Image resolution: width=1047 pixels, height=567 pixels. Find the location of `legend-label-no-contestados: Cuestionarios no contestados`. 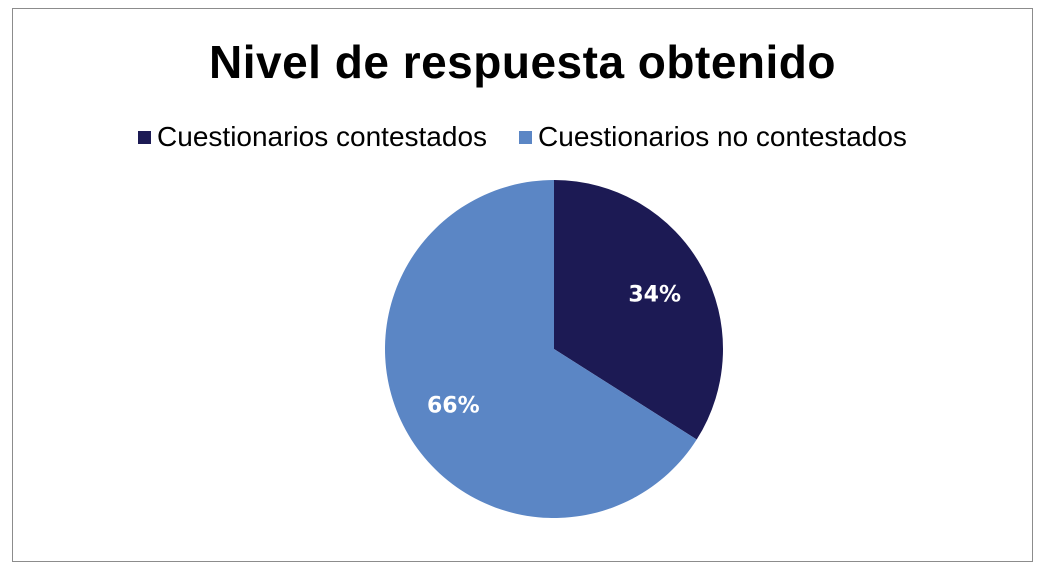

legend-label-no-contestados: Cuestionarios no contestados is located at coordinates (722, 136).